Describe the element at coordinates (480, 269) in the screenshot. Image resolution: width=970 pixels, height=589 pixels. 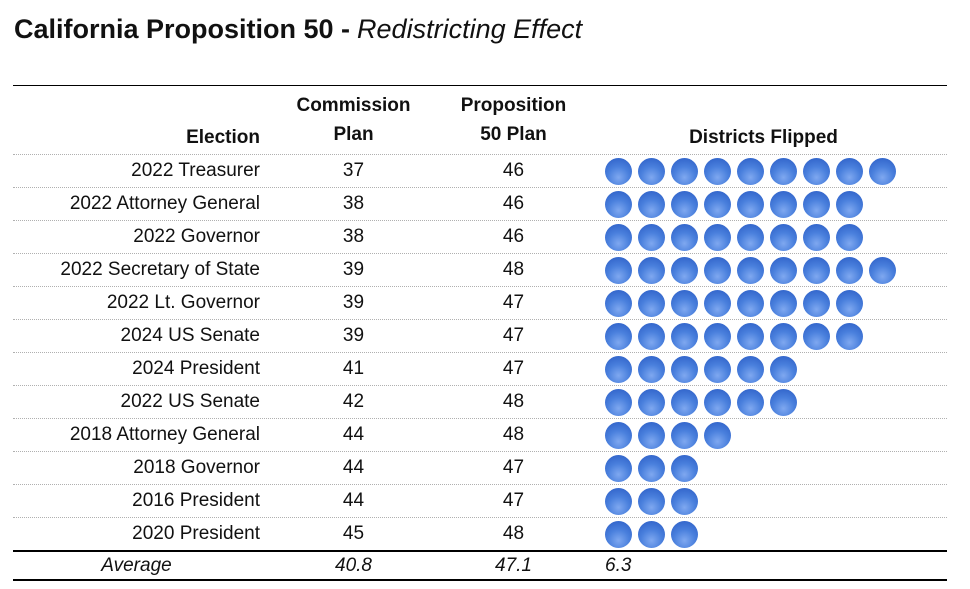
I see `table-row: 2022 Secretary of State 39 48` at that location.